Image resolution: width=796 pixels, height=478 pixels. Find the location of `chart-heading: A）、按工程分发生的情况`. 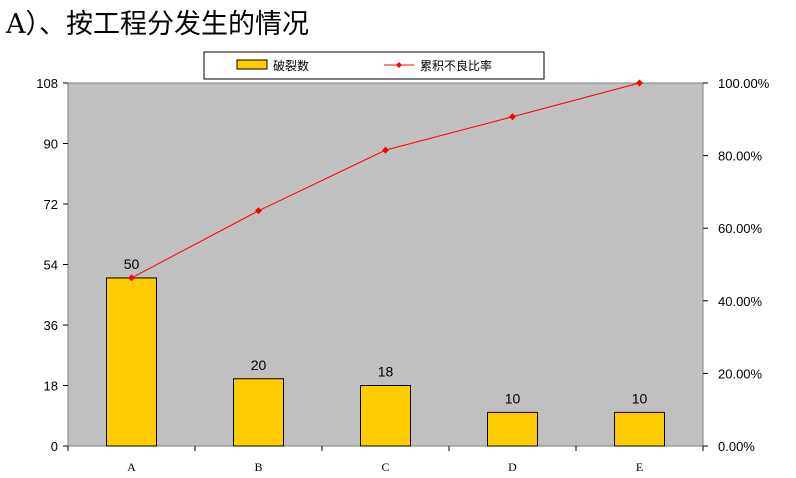

chart-heading: A）、按工程分发生的情况 is located at coordinates (157, 24).